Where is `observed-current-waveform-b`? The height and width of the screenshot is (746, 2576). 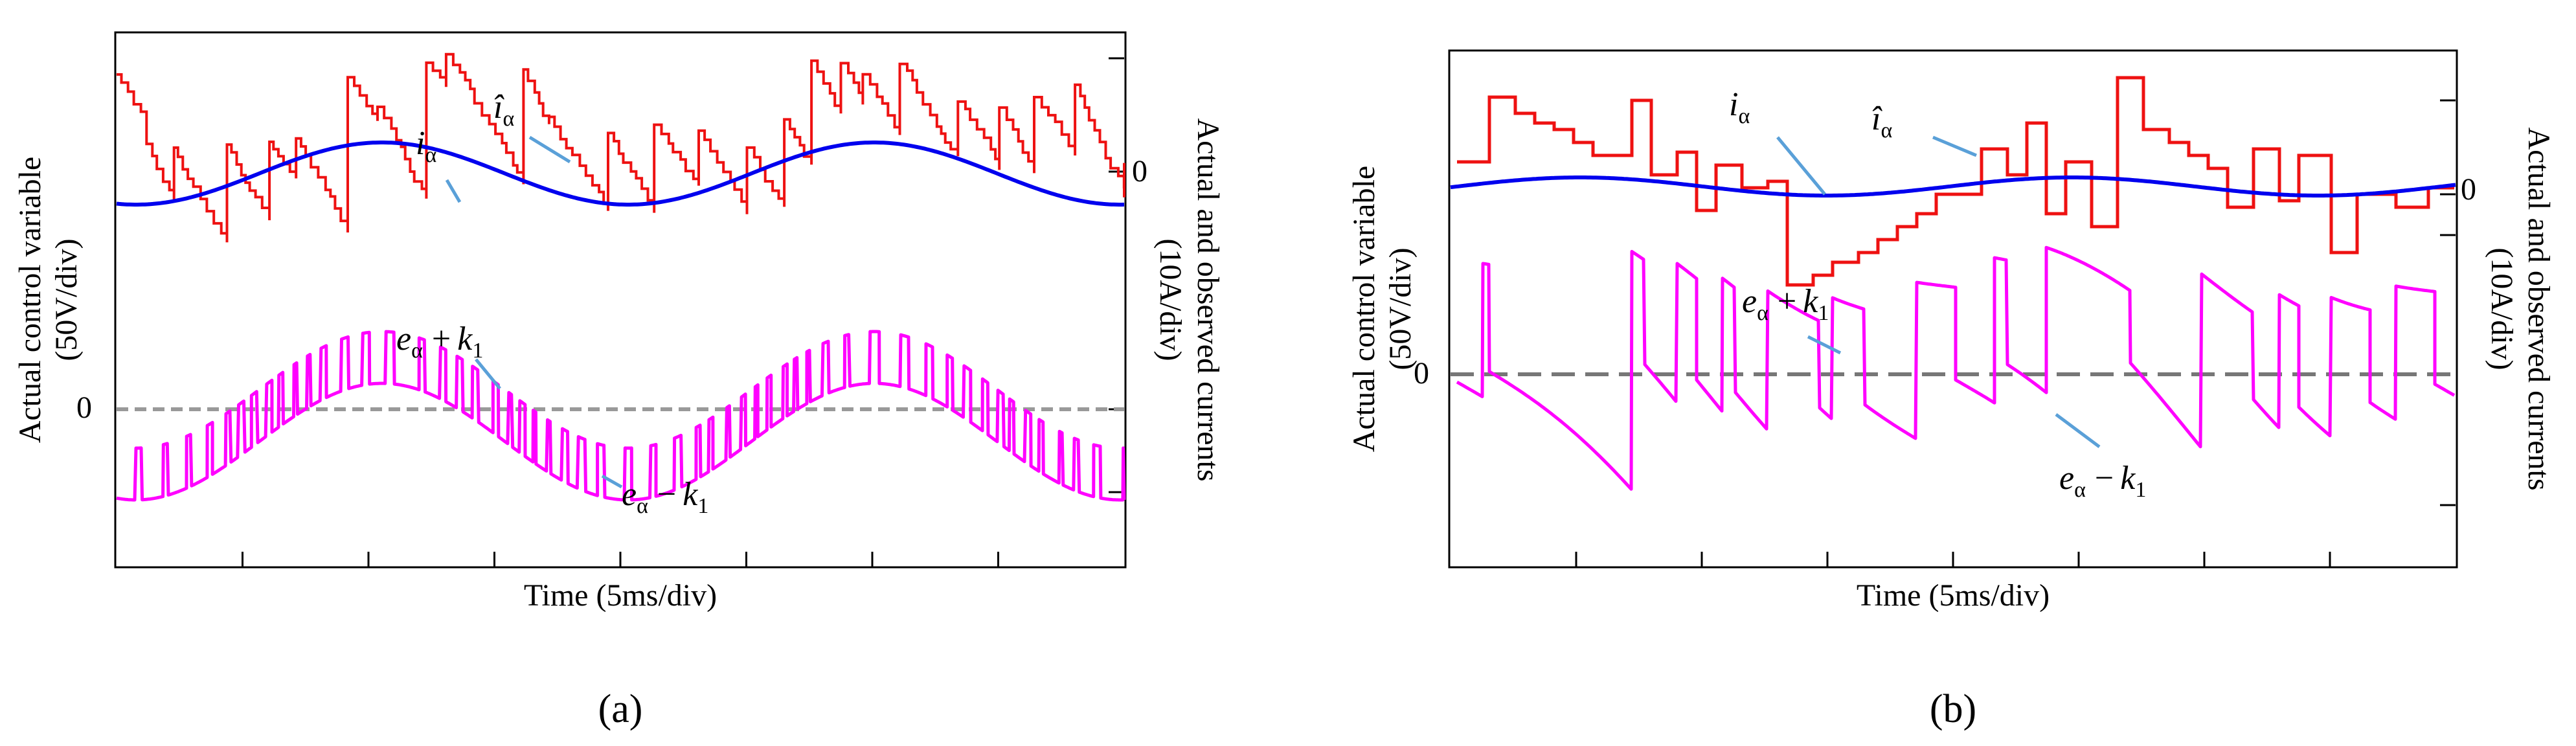 observed-current-waveform-b is located at coordinates (1955, 181).